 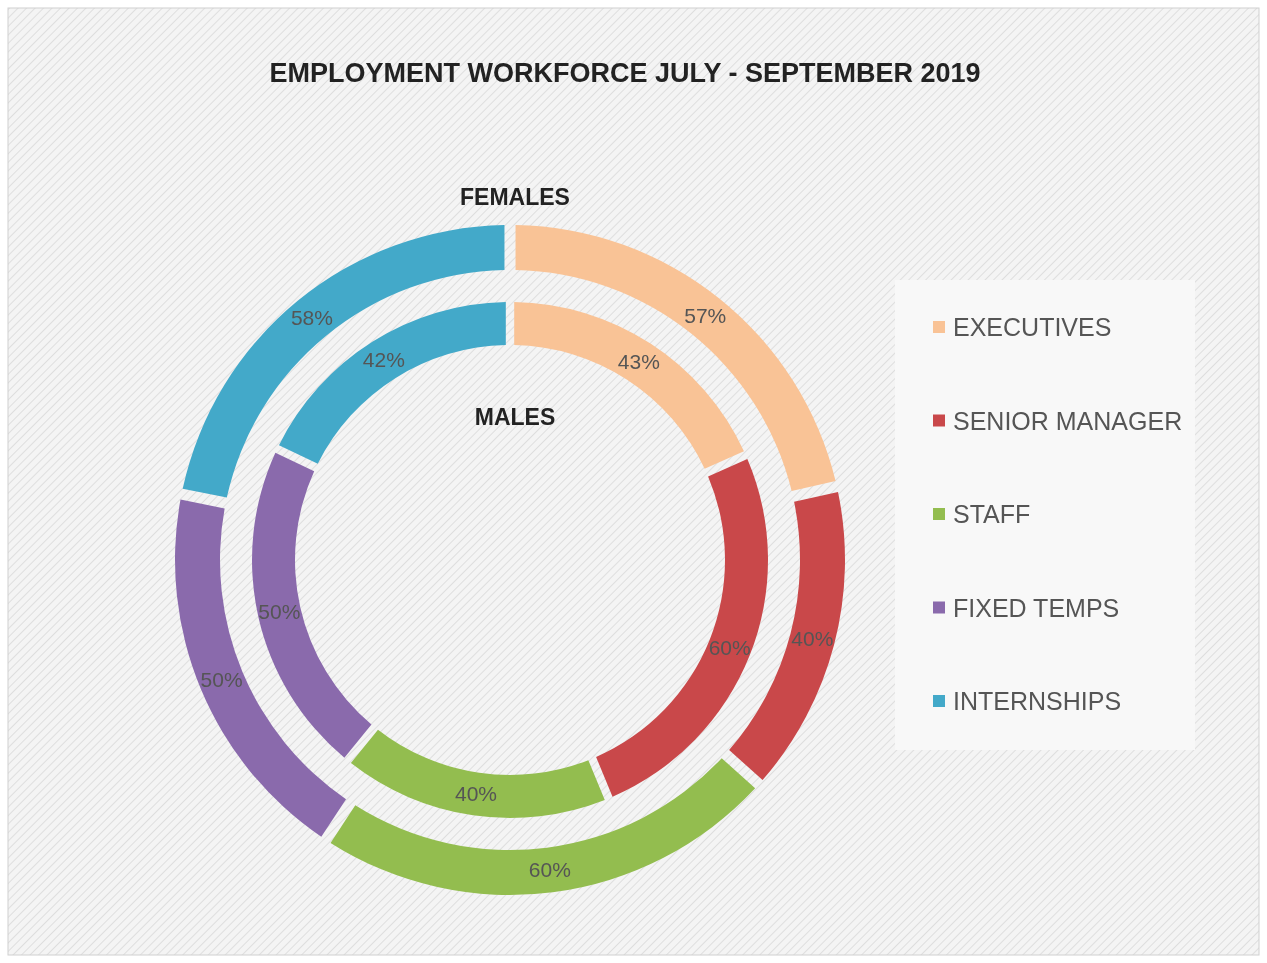 What do you see at coordinates (1037, 701) in the screenshot?
I see `legend-label: INTERNSHIPS` at bounding box center [1037, 701].